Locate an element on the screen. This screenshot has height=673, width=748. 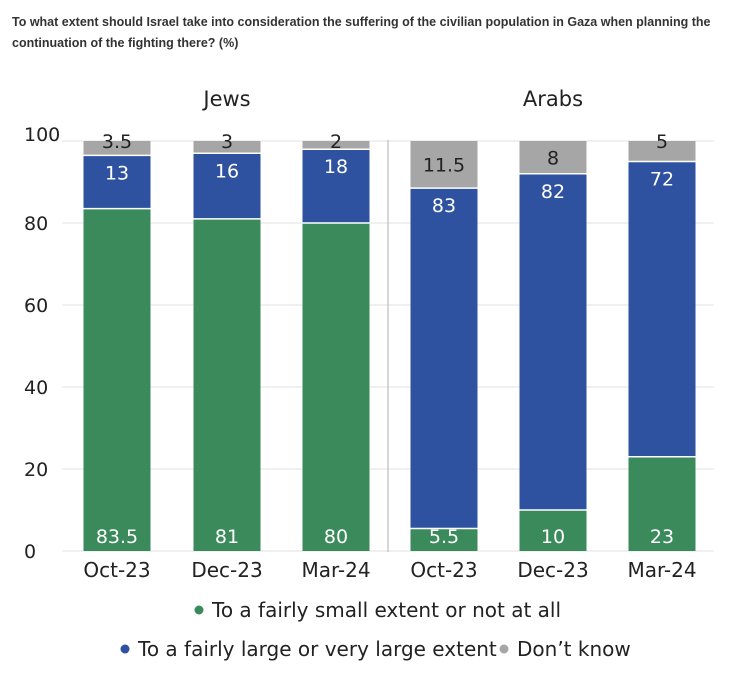
data-label: 5.5 is located at coordinates (444, 537).